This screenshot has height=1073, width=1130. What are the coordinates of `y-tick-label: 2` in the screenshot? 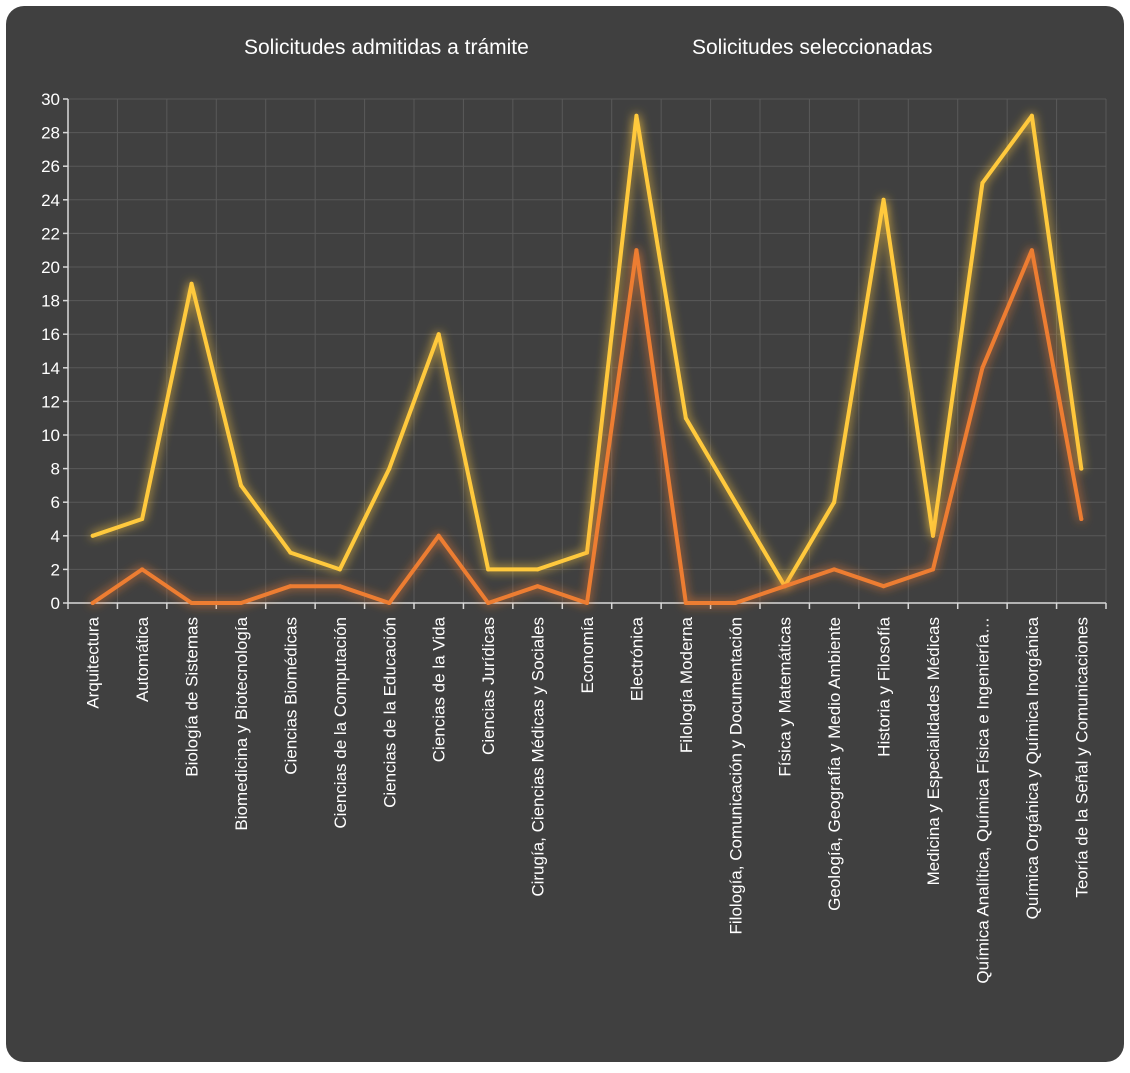 It's located at (55, 569).